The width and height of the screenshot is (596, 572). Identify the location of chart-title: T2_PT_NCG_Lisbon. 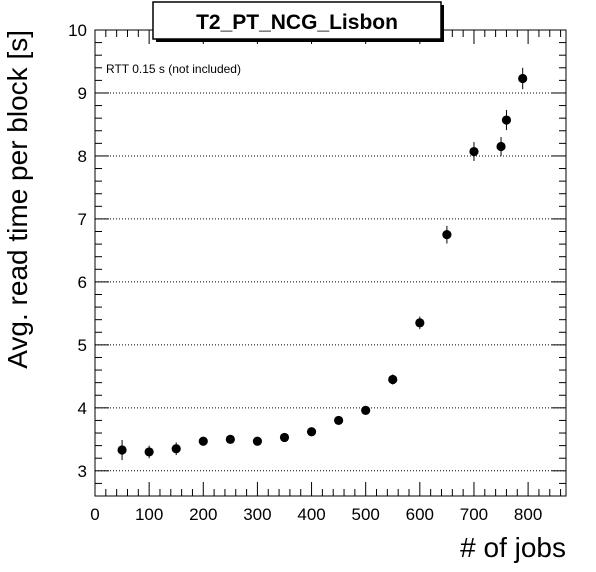
(297, 22).